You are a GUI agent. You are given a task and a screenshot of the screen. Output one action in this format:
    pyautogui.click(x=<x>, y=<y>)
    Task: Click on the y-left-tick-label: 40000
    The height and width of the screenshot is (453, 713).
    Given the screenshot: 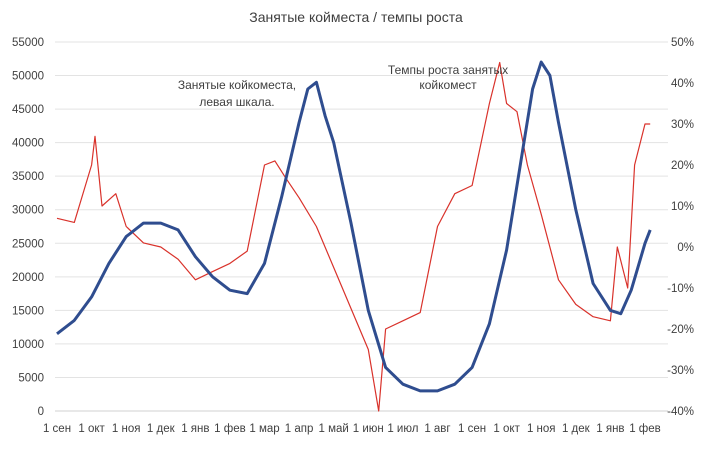 What is the action you would take?
    pyautogui.click(x=28, y=144)
    